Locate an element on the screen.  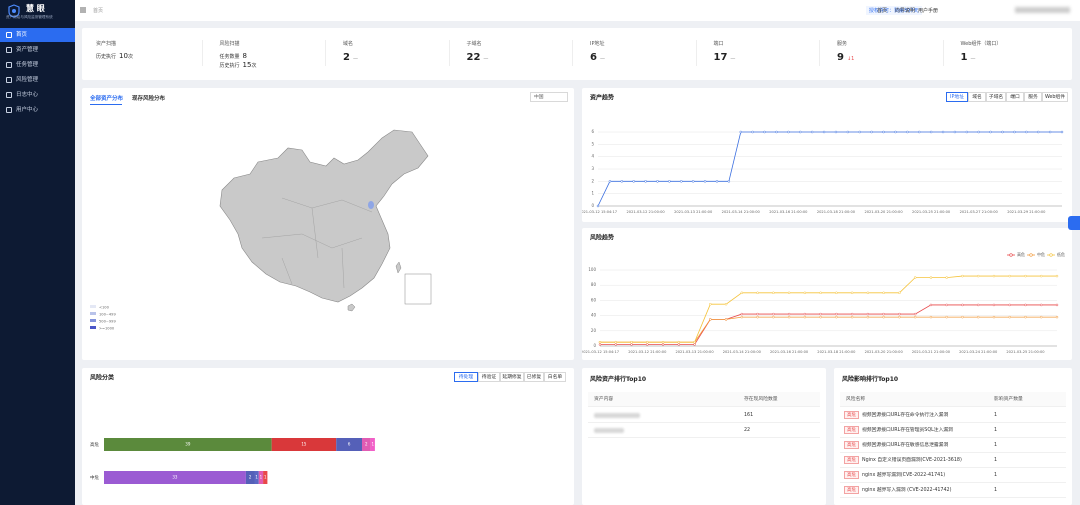
menu-icon is located at coordinates (9, 35).